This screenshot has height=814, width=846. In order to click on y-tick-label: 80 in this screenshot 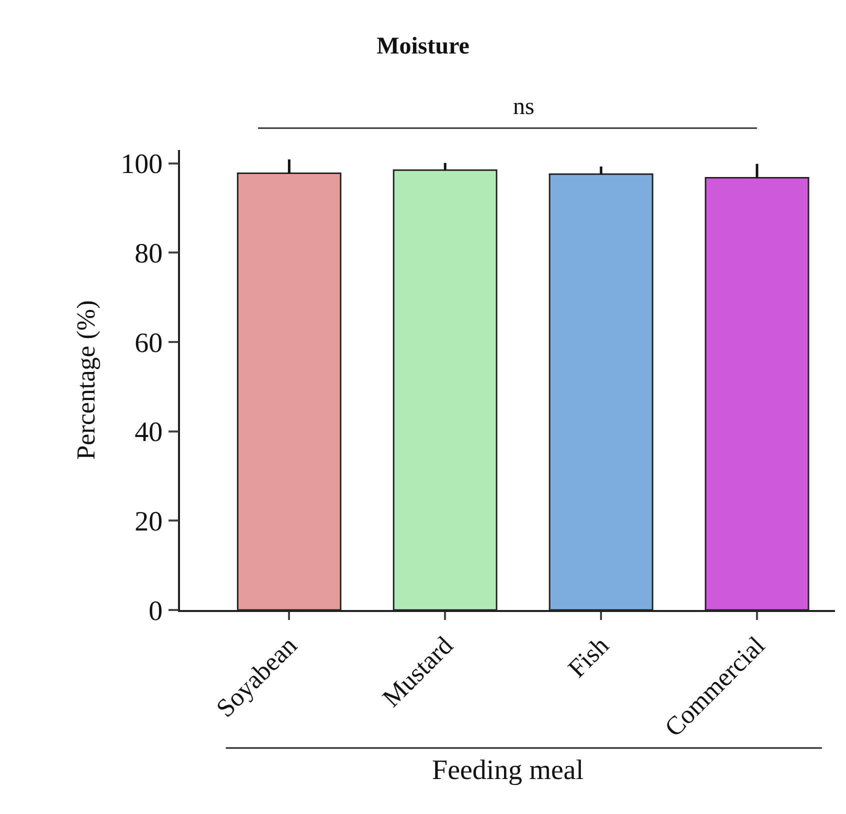, I will do `click(148, 254)`.